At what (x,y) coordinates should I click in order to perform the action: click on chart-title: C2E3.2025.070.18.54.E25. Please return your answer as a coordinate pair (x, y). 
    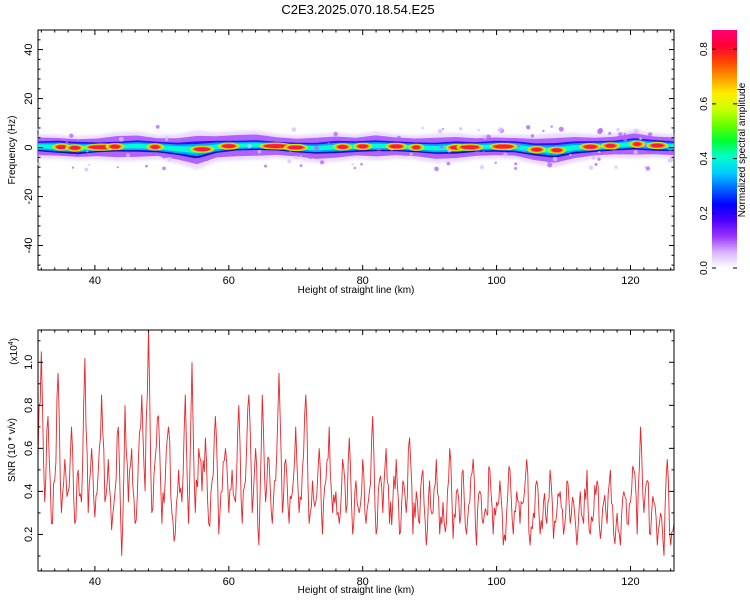
    Looking at the image, I should click on (357, 9).